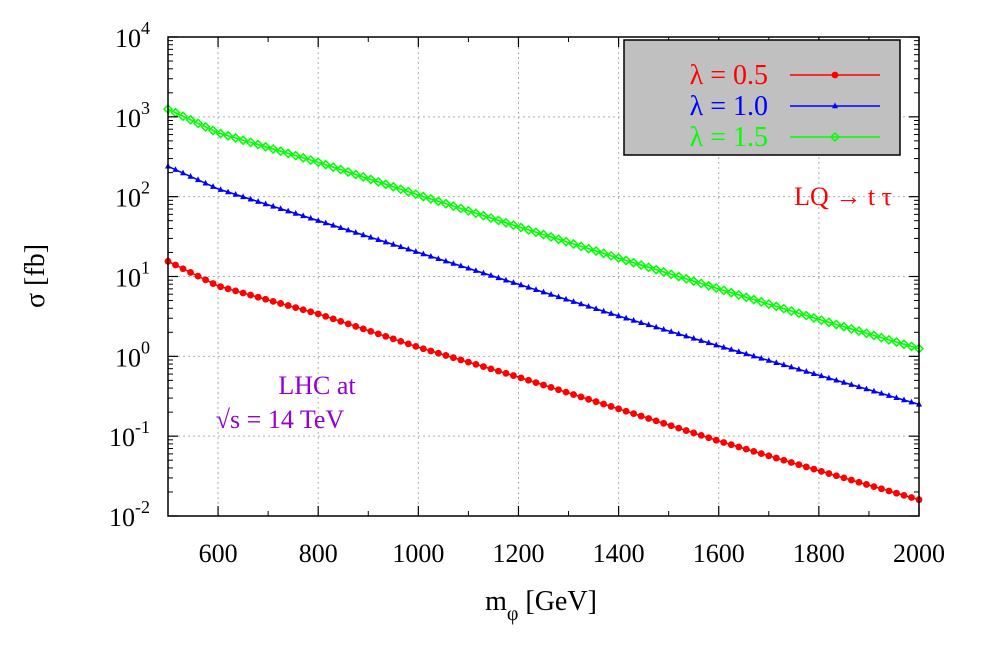 This screenshot has height=654, width=981. What do you see at coordinates (418, 553) in the screenshot?
I see `x-tick-label: 1000` at bounding box center [418, 553].